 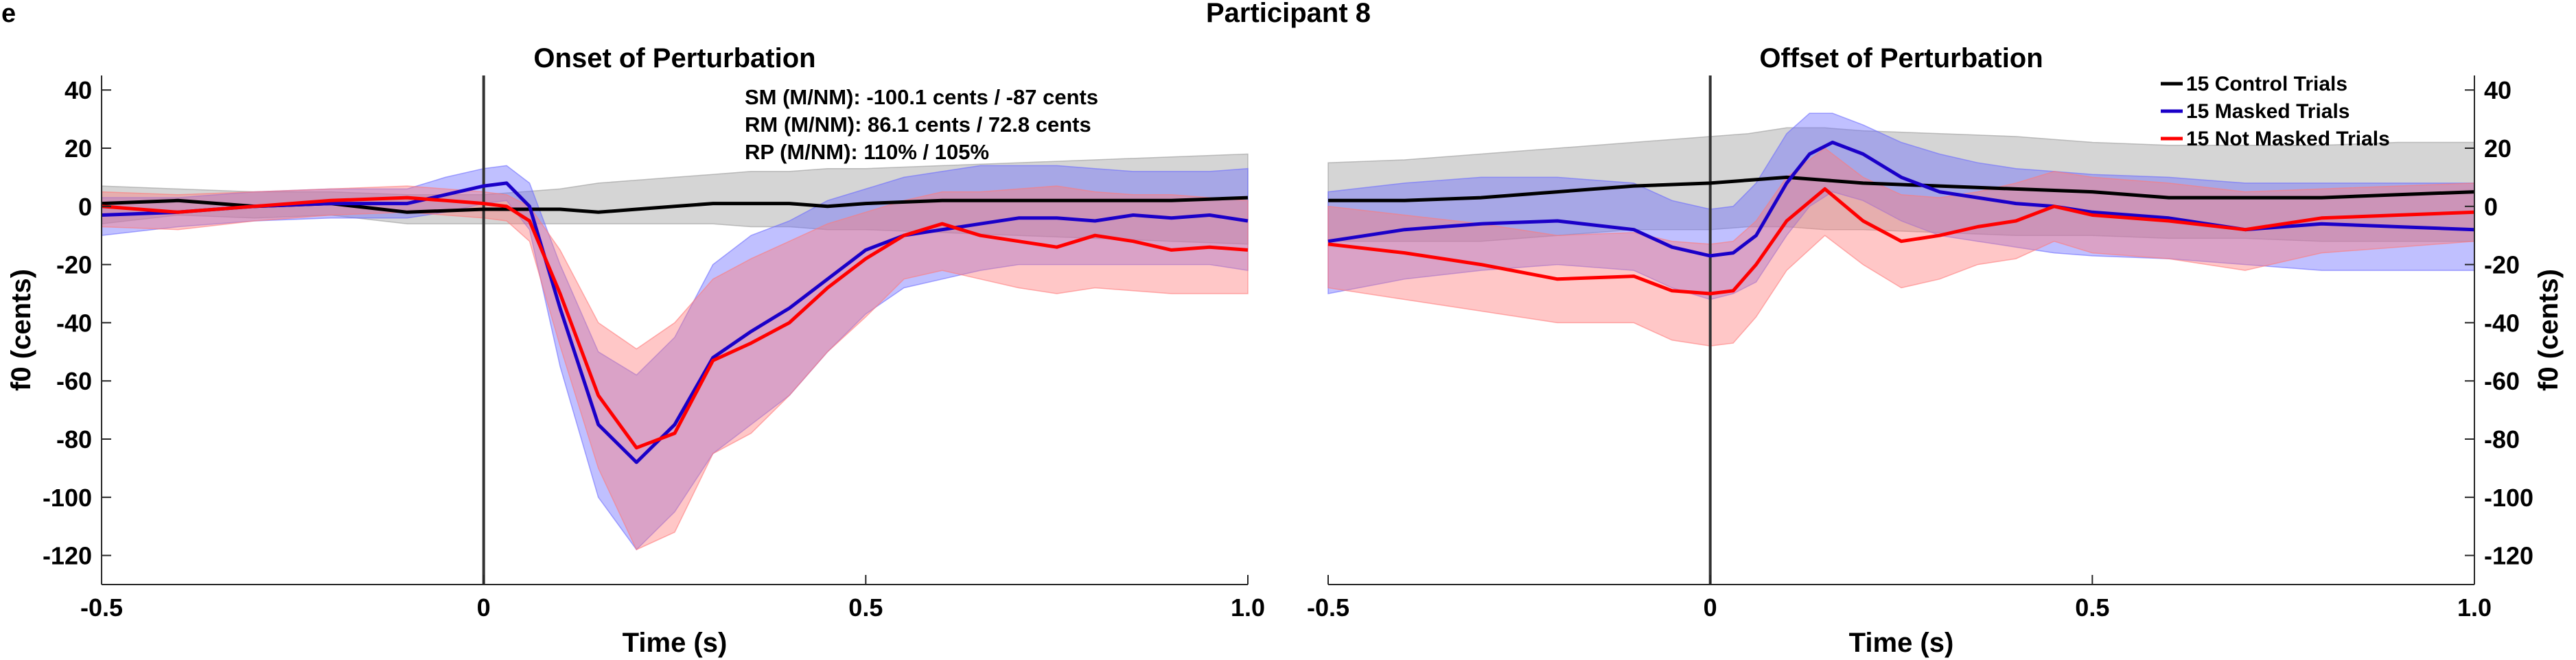 What do you see at coordinates (2267, 111) in the screenshot?
I see `legend-label: 15 Masked Trials` at bounding box center [2267, 111].